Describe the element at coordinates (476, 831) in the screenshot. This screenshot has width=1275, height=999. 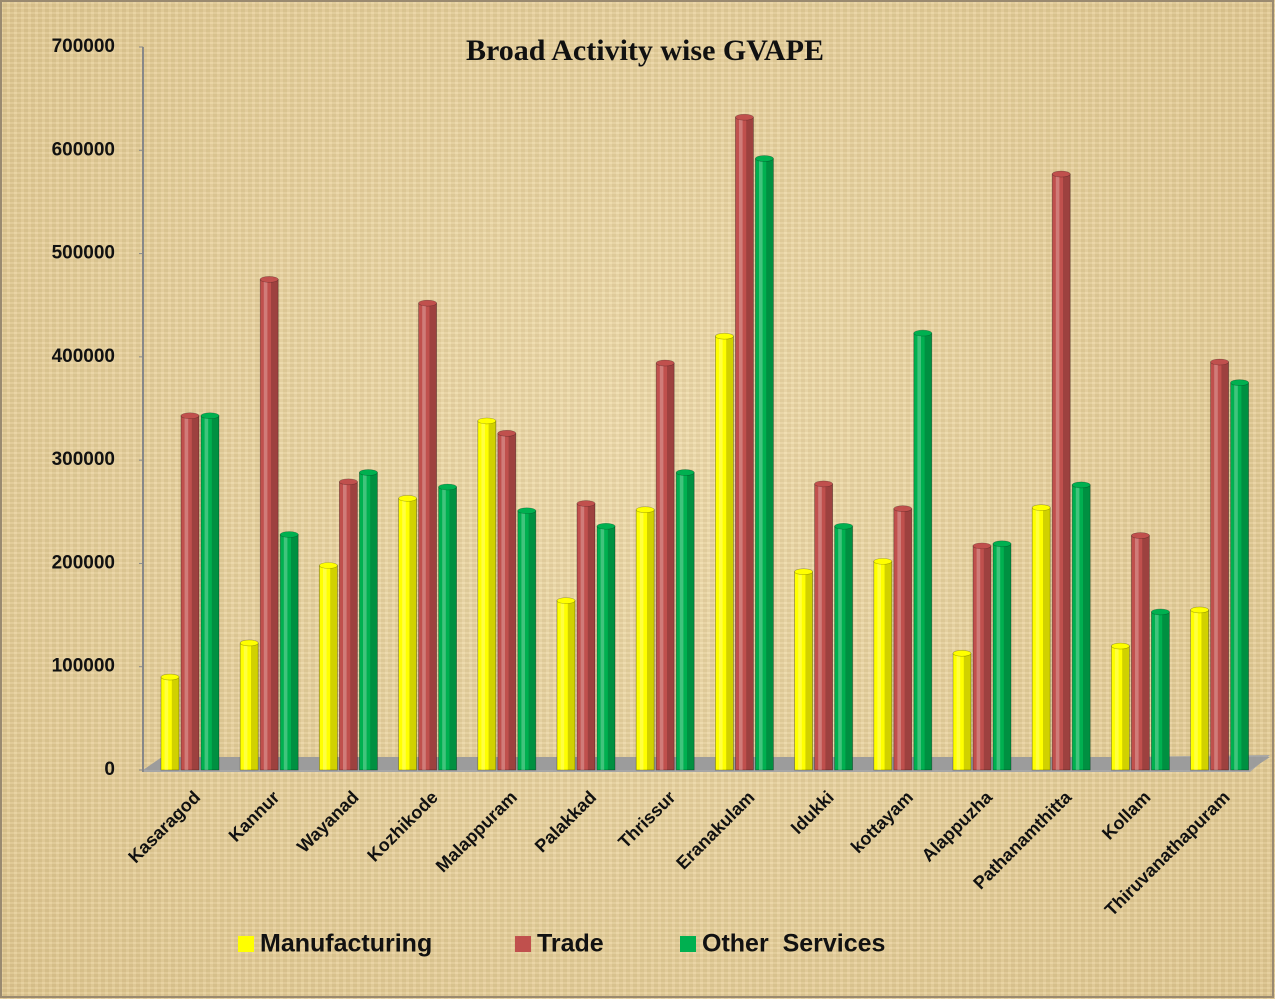
I see `x-tick-label: Malappuram` at that location.